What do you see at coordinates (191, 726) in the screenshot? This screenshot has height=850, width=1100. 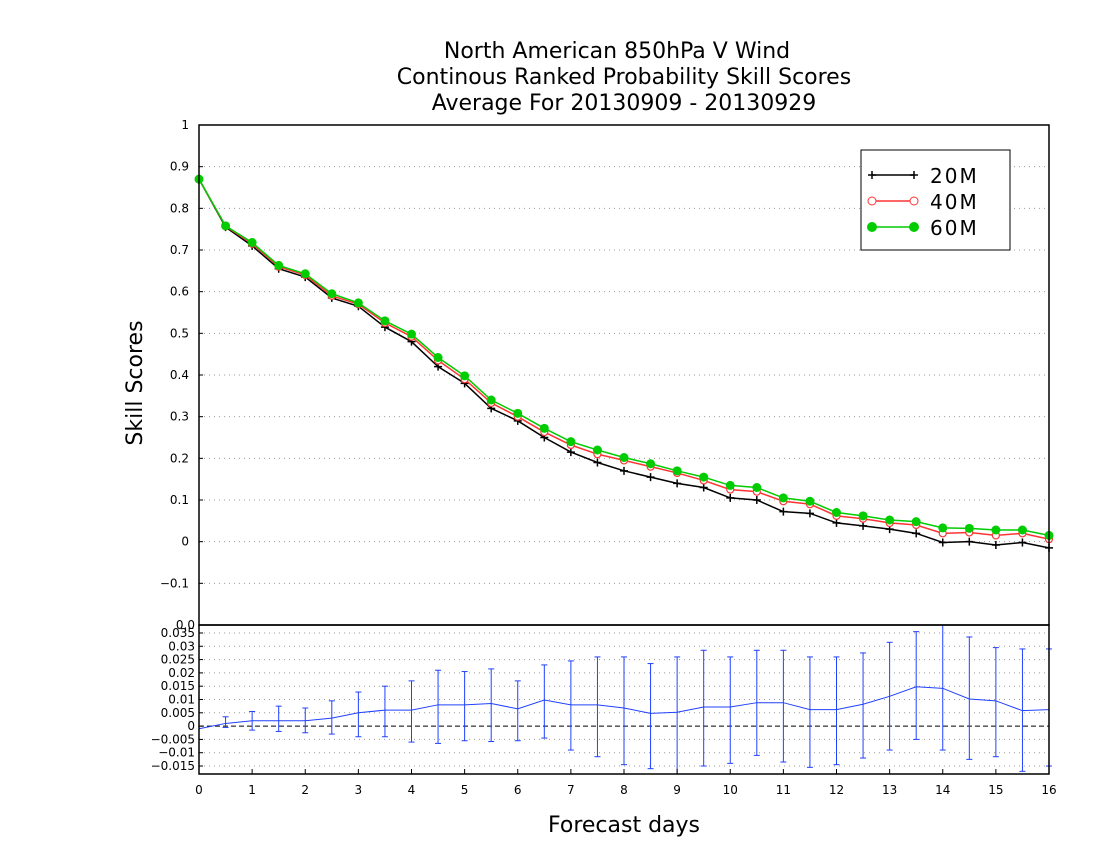 I see `diff-y-tick-label: 0` at bounding box center [191, 726].